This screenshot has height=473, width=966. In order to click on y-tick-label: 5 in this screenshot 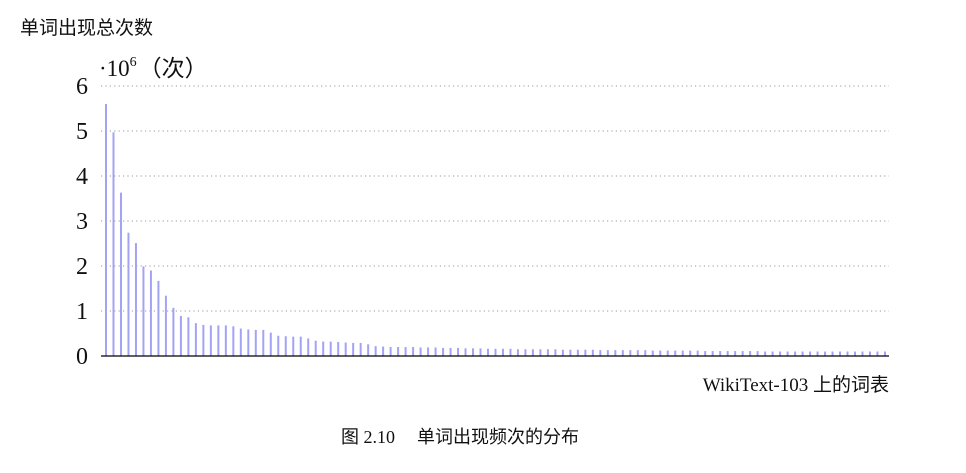, I will do `click(82, 132)`.